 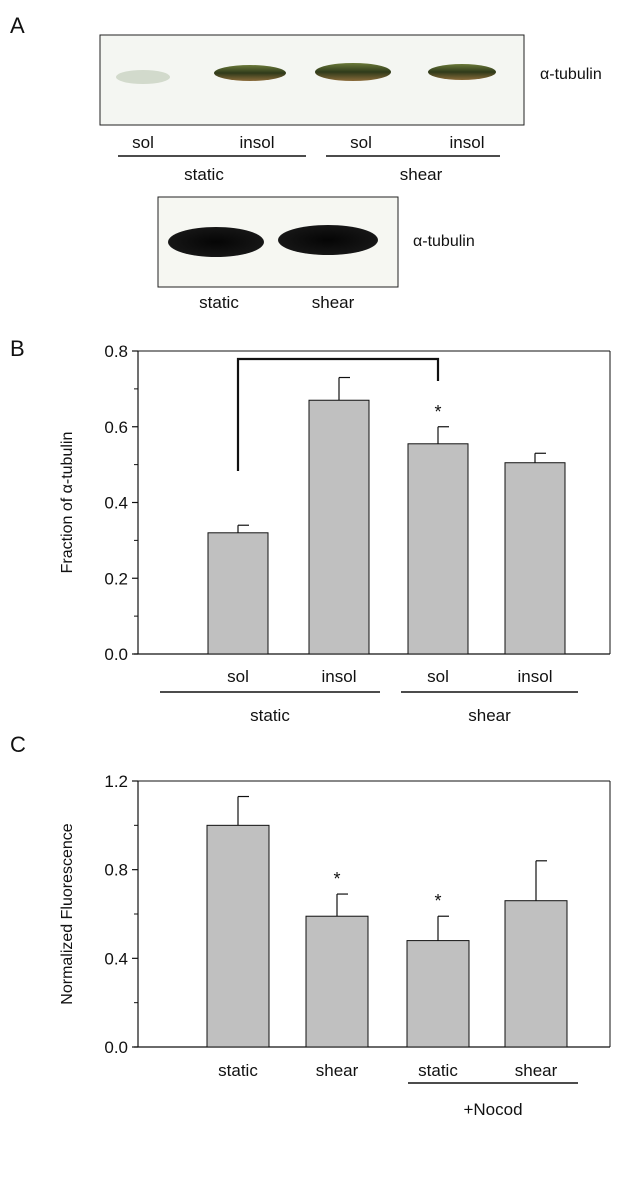 I want to click on blot-1-lane-1: sol, so click(x=143, y=142).